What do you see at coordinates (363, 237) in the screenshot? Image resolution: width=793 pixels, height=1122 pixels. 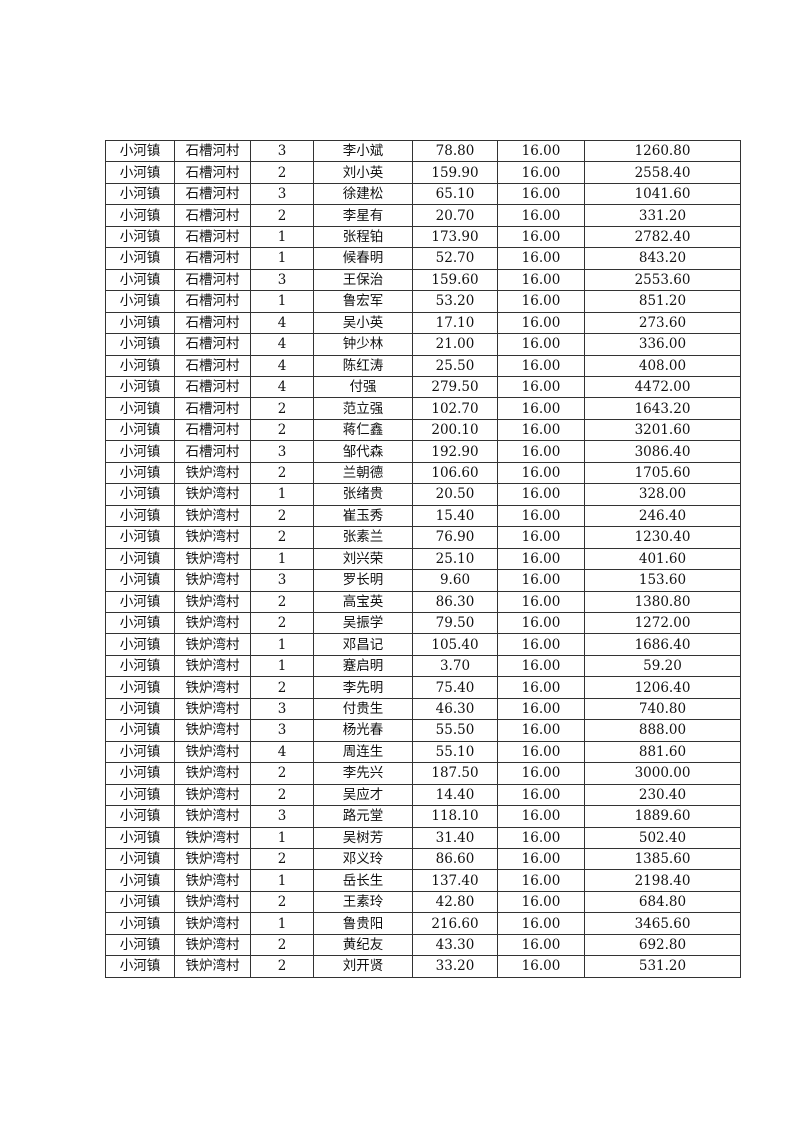 I see `name-cell: 张程铂` at bounding box center [363, 237].